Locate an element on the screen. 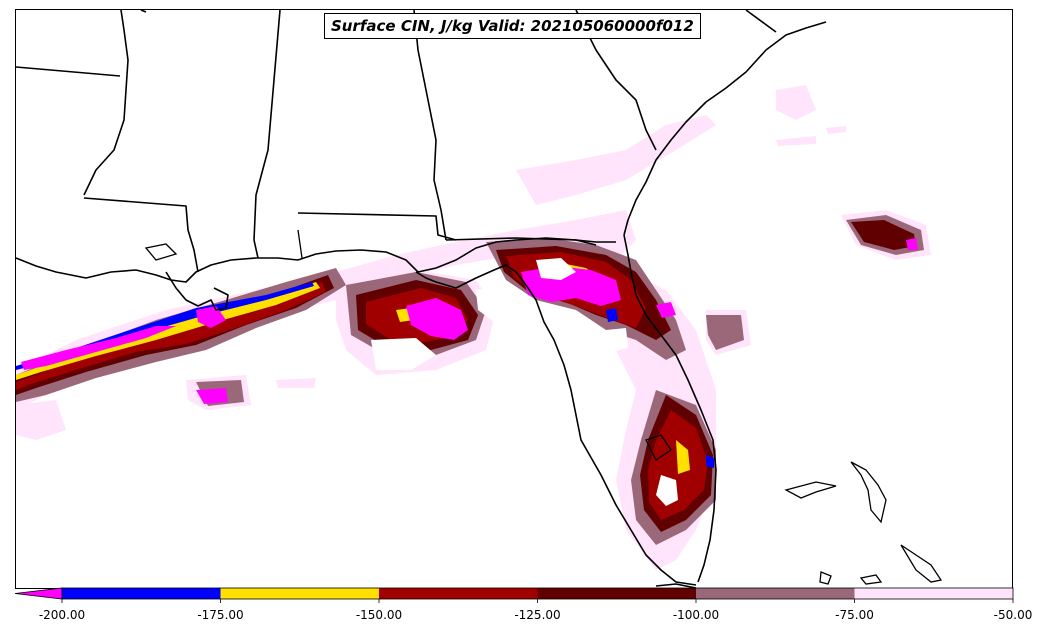  mississippi-alabama-line is located at coordinates (267, 134).